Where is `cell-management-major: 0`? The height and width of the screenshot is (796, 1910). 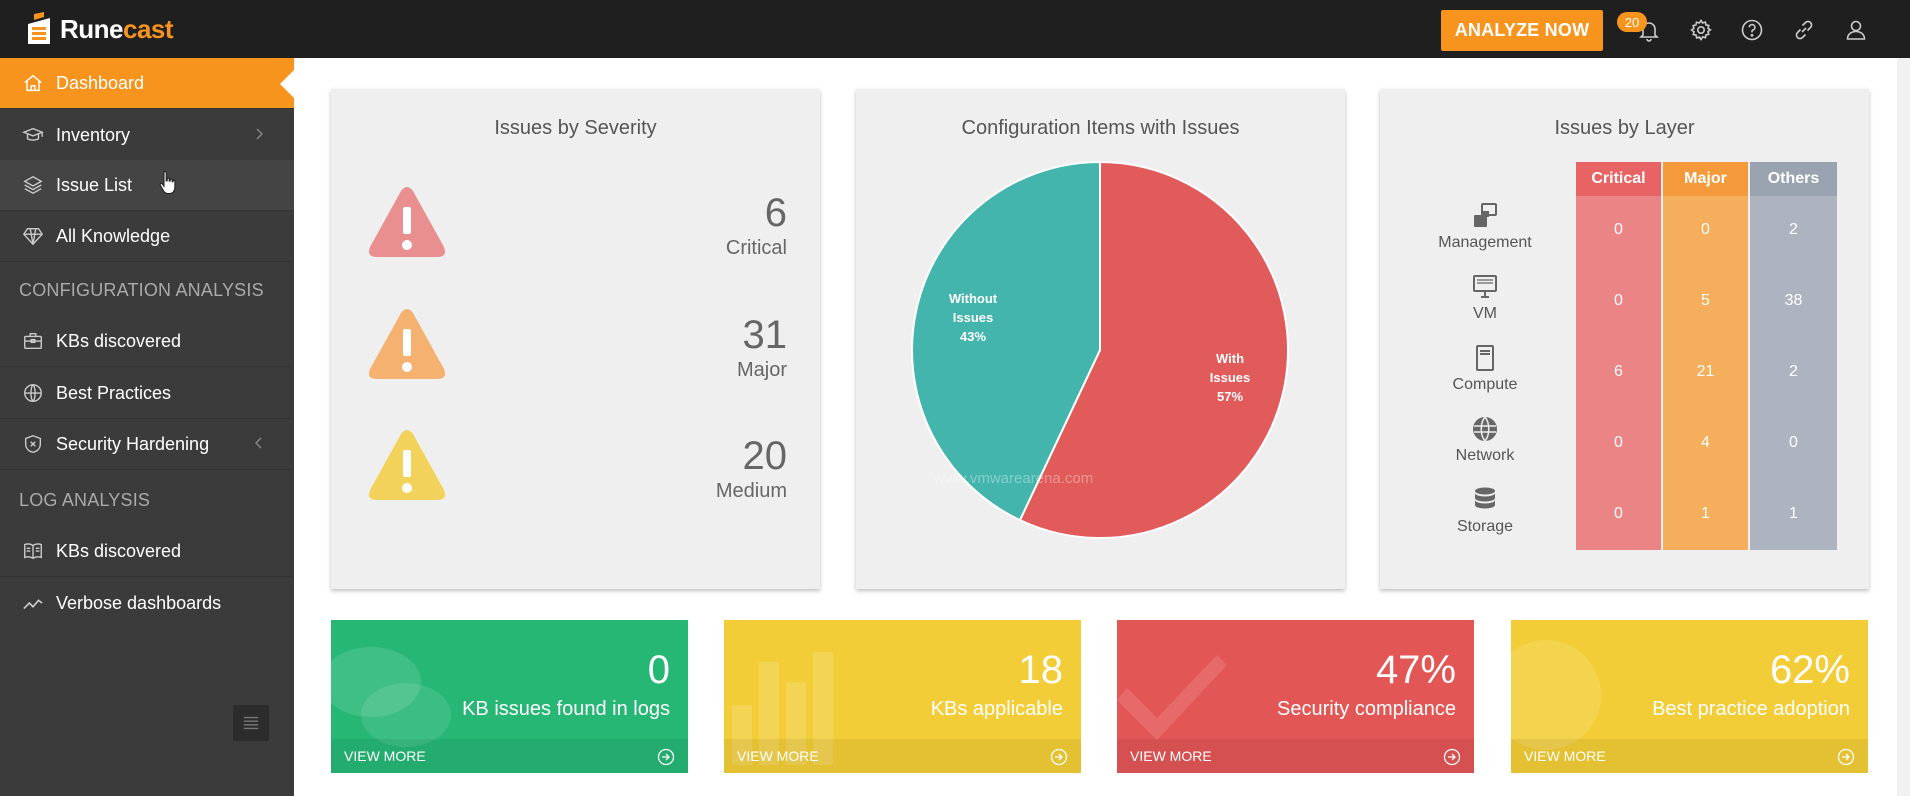
cell-management-major: 0 is located at coordinates (1705, 229).